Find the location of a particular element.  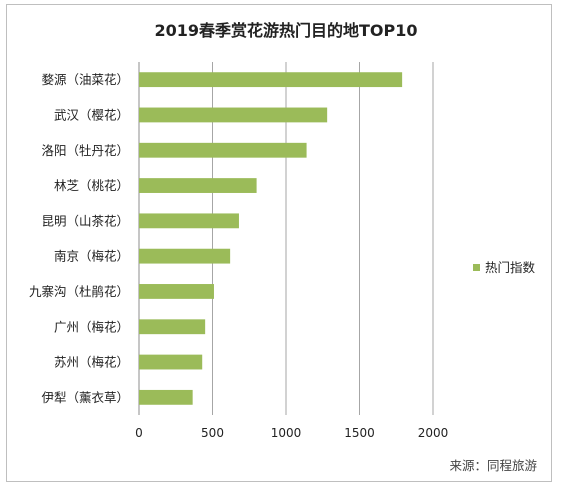

x-tick-0: 0 is located at coordinates (139, 433).